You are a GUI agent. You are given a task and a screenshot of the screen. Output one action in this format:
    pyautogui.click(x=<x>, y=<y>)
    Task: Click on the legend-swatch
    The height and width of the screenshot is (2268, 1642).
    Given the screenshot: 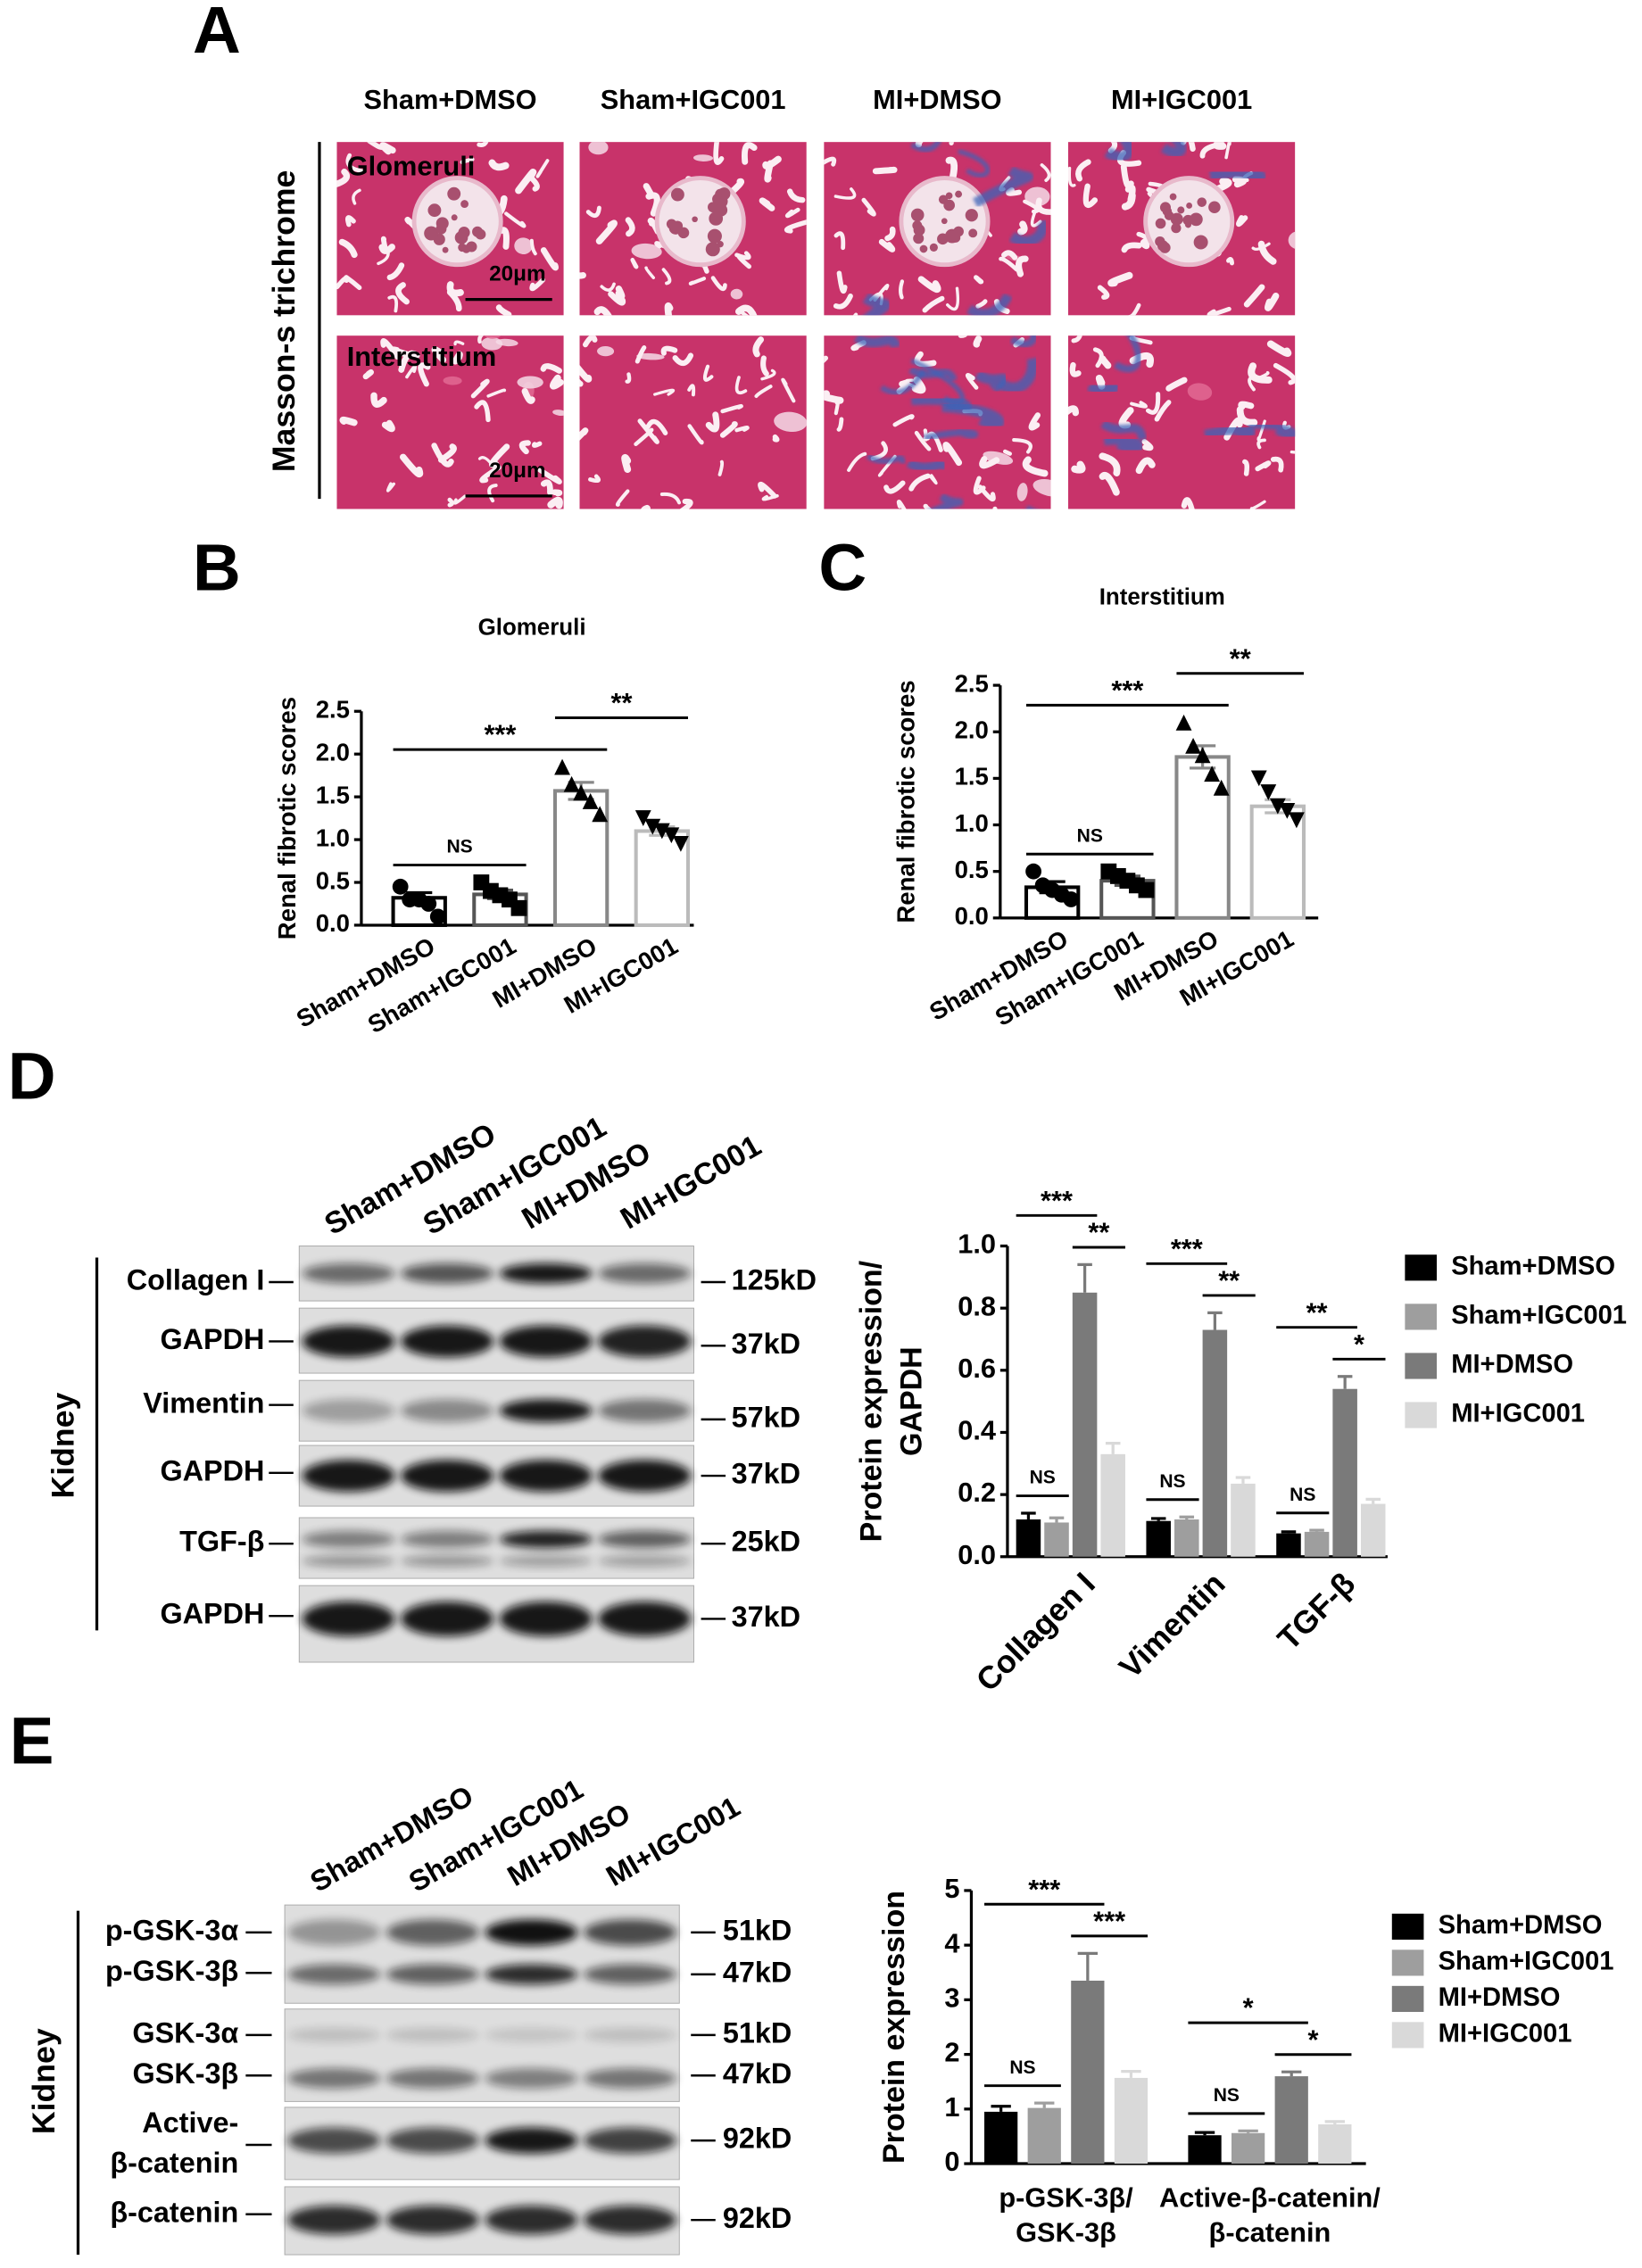 What is the action you would take?
    pyautogui.click(x=1421, y=1267)
    